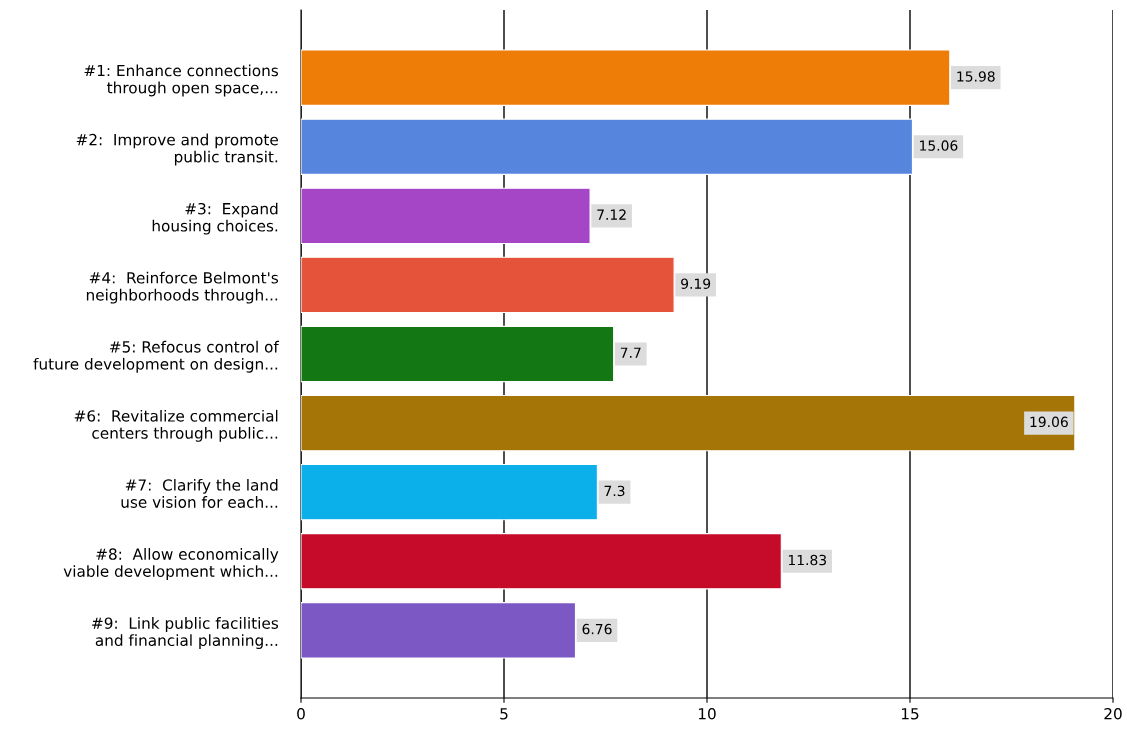 Image resolution: width=1127 pixels, height=731 pixels. I want to click on x-tick-label: 15, so click(910, 714).